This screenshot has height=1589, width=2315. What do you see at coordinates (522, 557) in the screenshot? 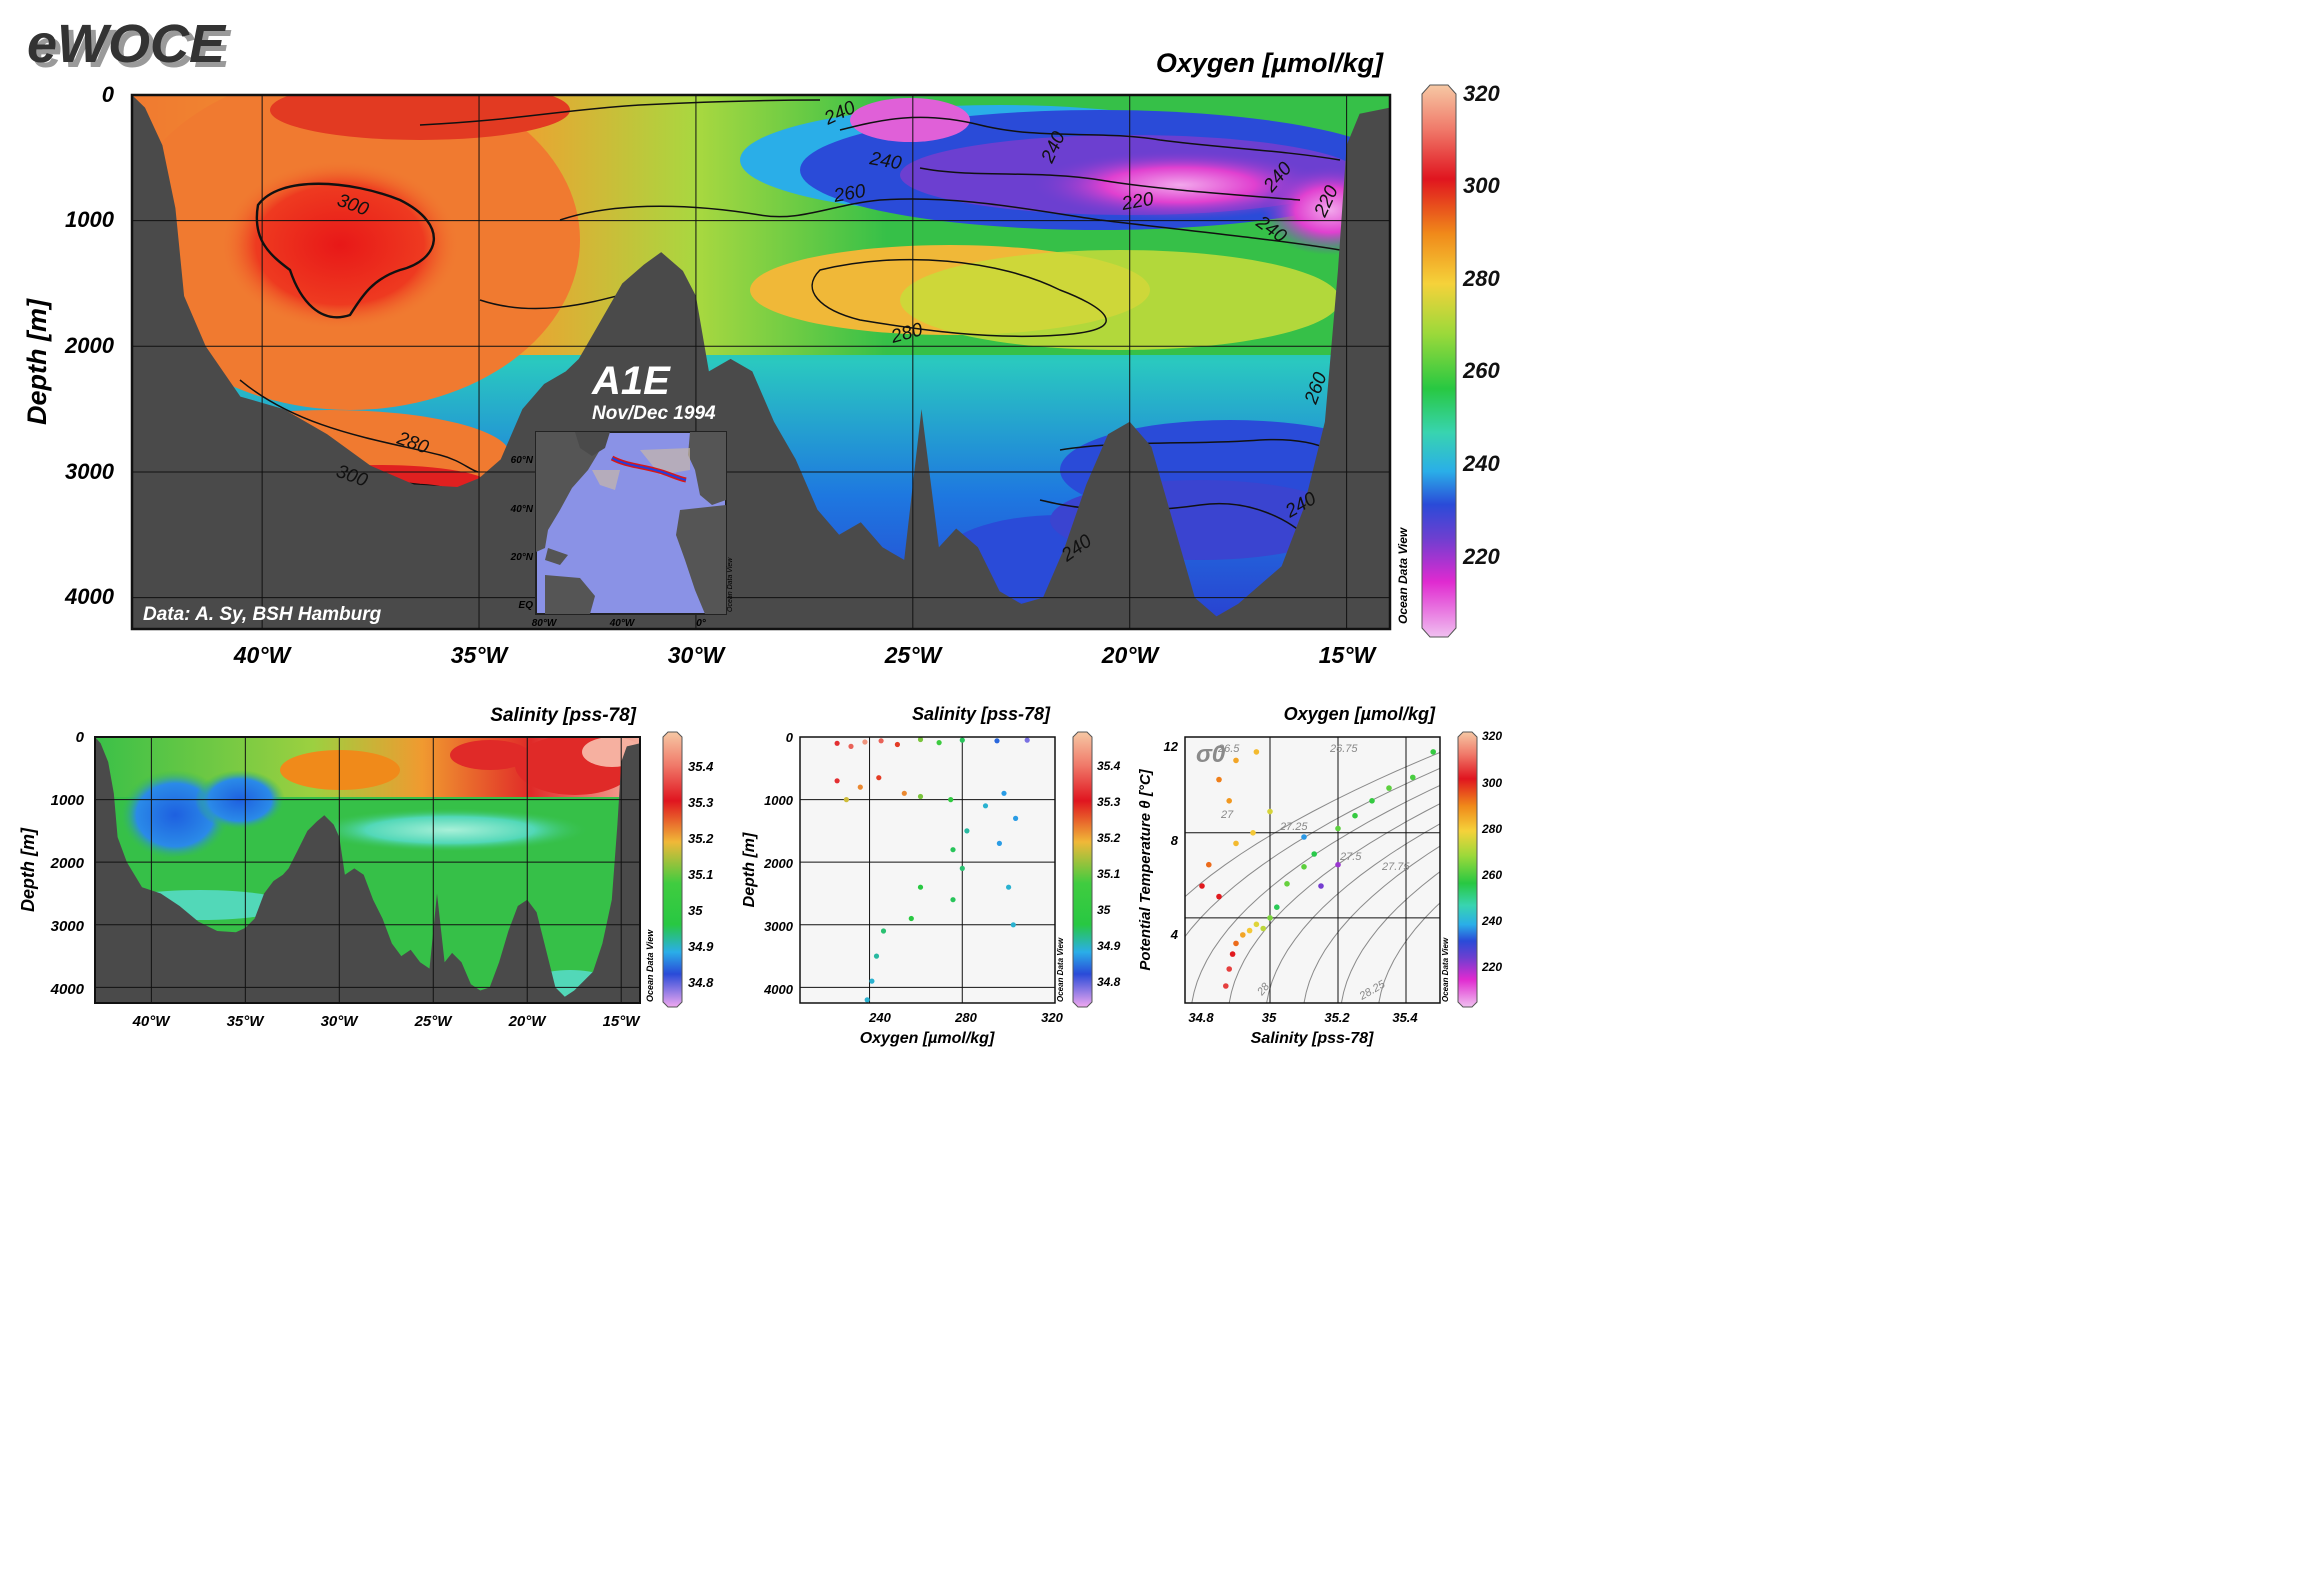
I see `inset-lat-label: 20°N` at bounding box center [522, 557].